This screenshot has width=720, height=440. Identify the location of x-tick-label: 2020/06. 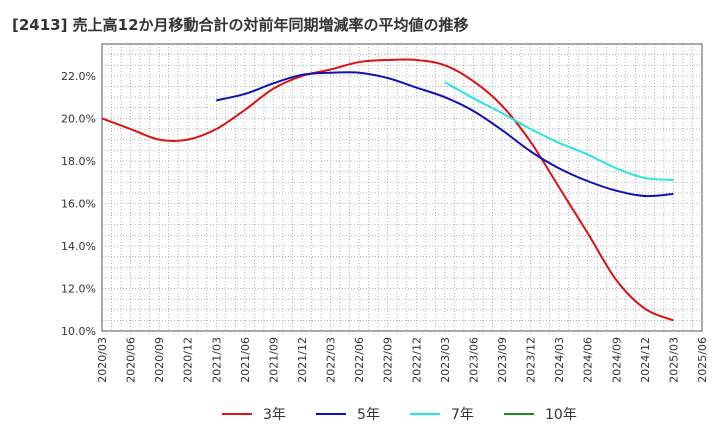
(131, 360).